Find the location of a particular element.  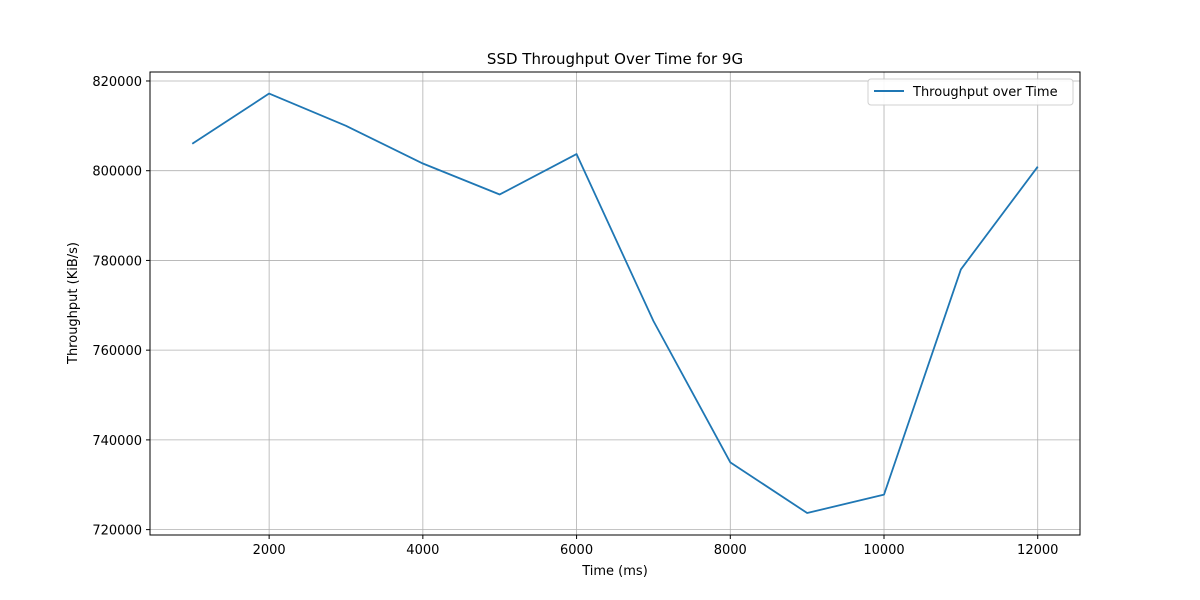

y-axis-ticks: 720000 740000 760000 780000 800000 820000 is located at coordinates (121, 307).